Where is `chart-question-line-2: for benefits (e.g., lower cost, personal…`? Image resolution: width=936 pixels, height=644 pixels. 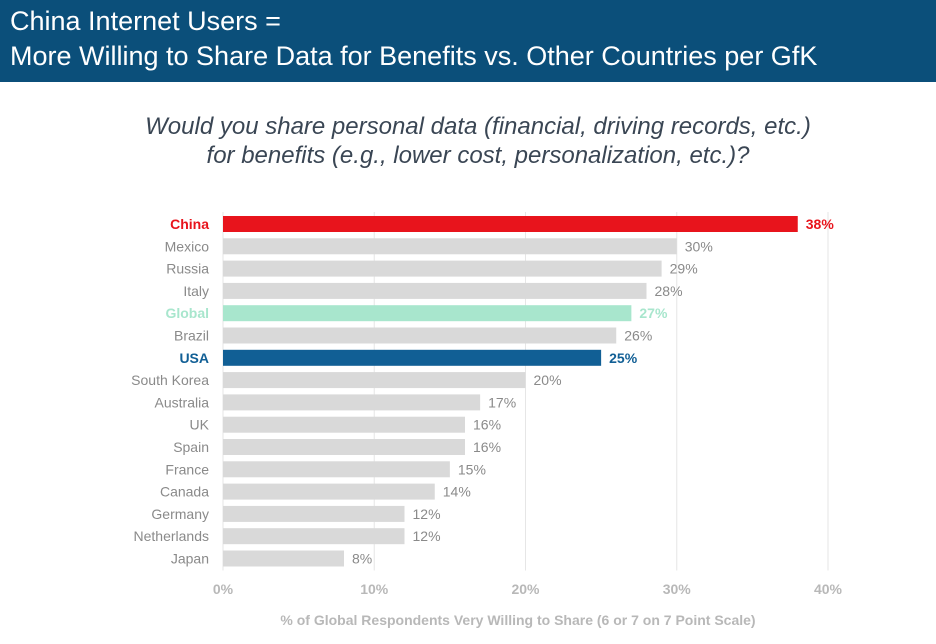
chart-question-line-2: for benefits (e.g., lower cost, personal… is located at coordinates (478, 155).